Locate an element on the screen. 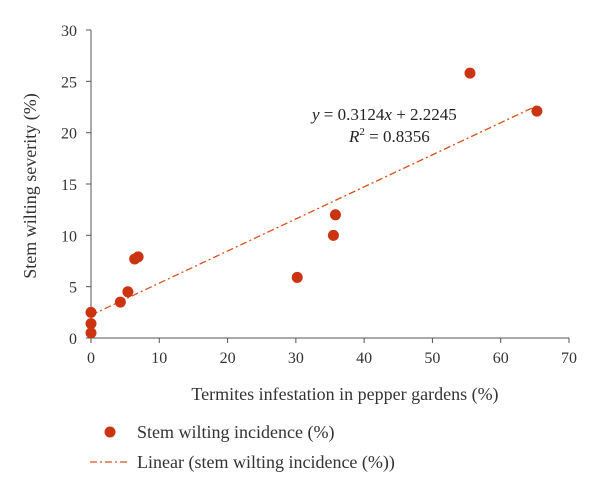  x-tick-label: 70 is located at coordinates (569, 358).